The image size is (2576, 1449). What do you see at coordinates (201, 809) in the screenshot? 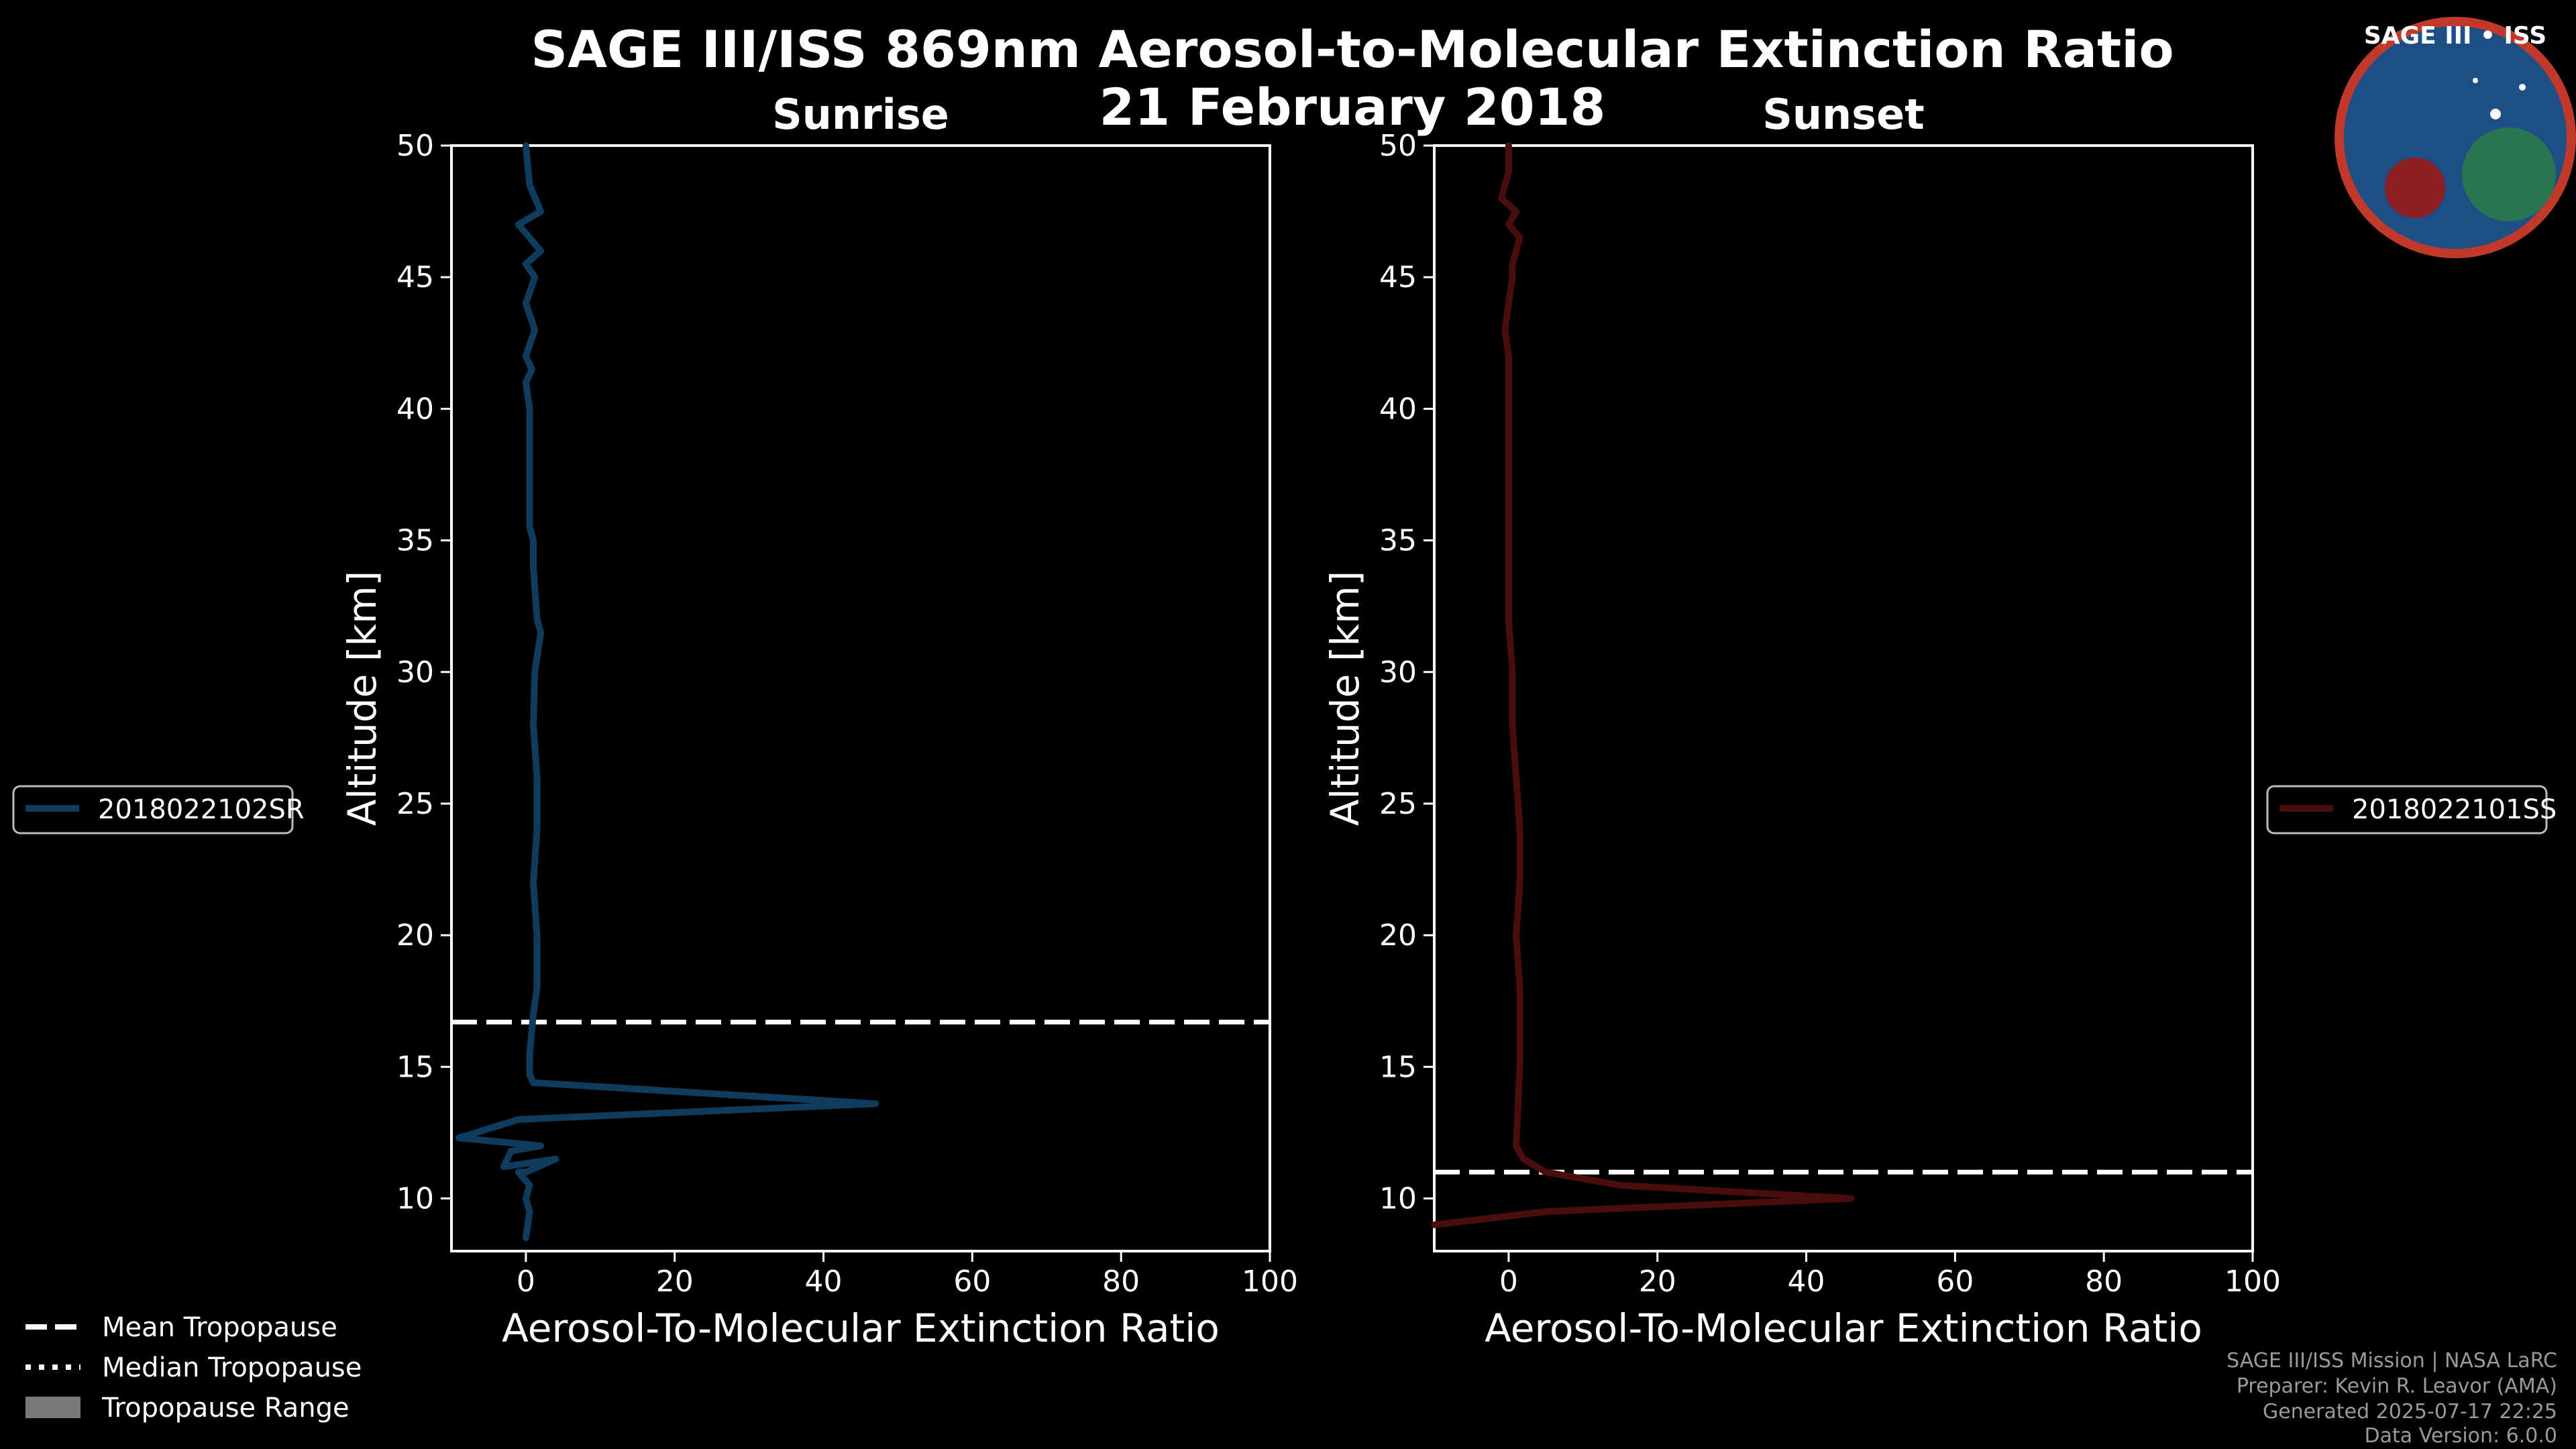
I see `sunrise-legend-label: 2018022102SR` at bounding box center [201, 809].